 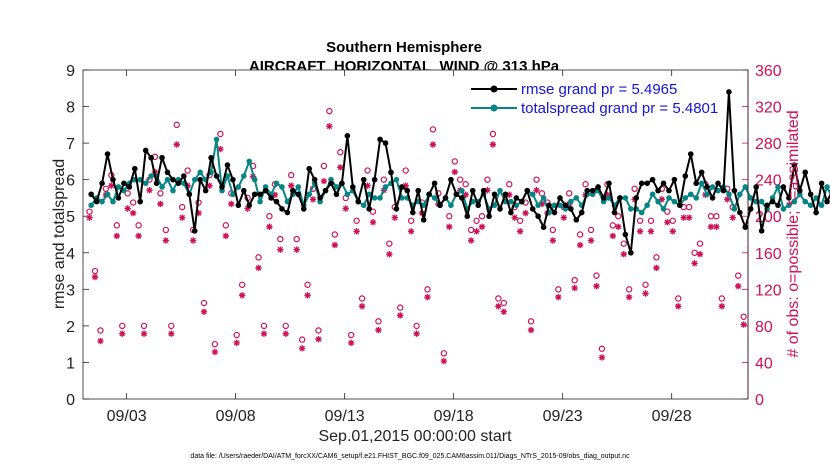 What do you see at coordinates (70, 144) in the screenshot?
I see `y-tick-label: 7` at bounding box center [70, 144].